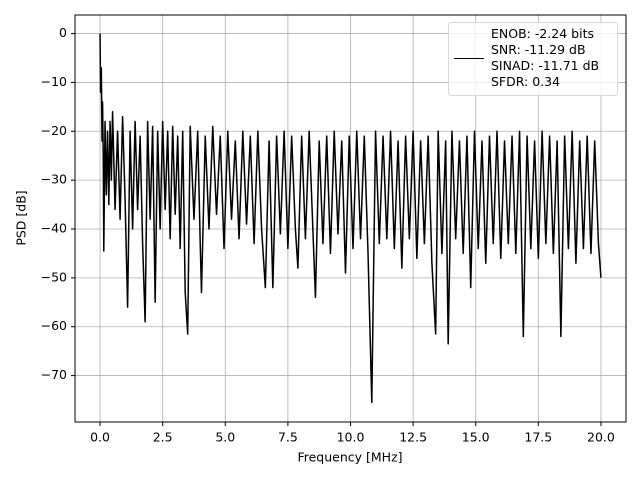  I want to click on y-tick-label: −50, so click(54, 276).